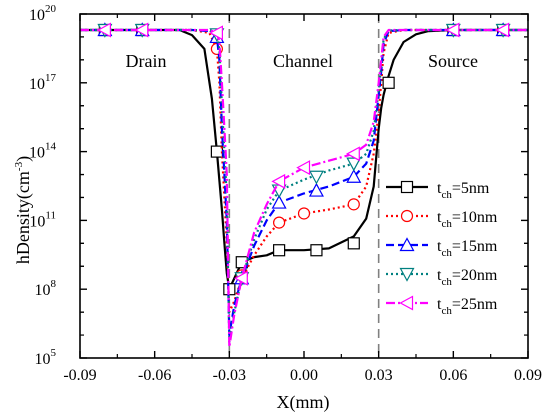 Image resolution: width=550 pixels, height=415 pixels. Describe the element at coordinates (46, 357) in the screenshot. I see `y-tick-label: 10⁵` at that location.